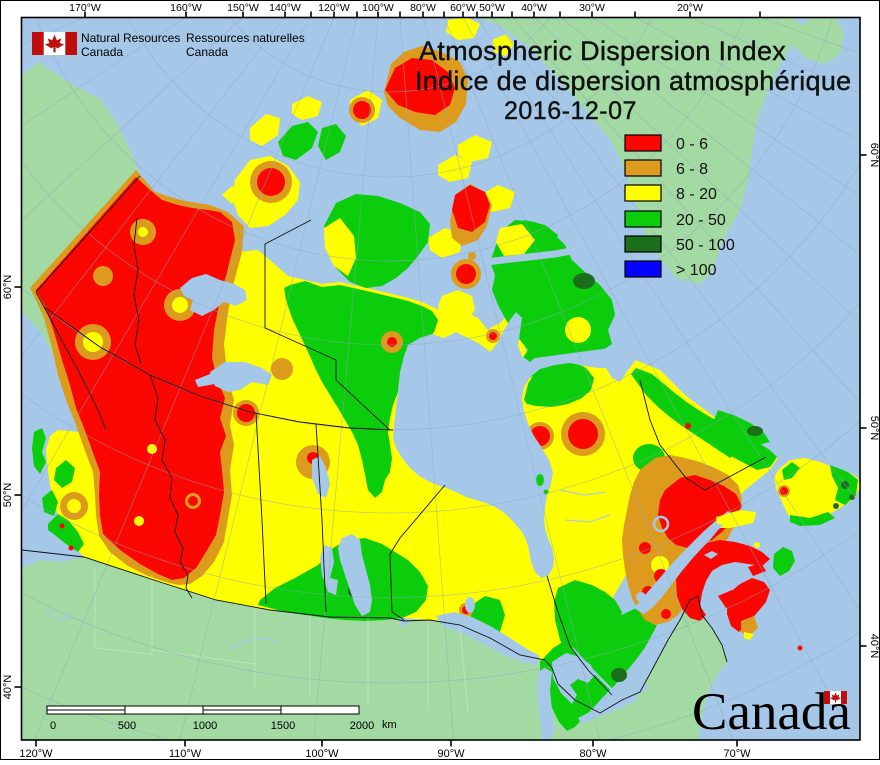 Image resolution: width=880 pixels, height=765 pixels. What do you see at coordinates (186, 8) in the screenshot?
I see `svg-text: 160°W` at bounding box center [186, 8].